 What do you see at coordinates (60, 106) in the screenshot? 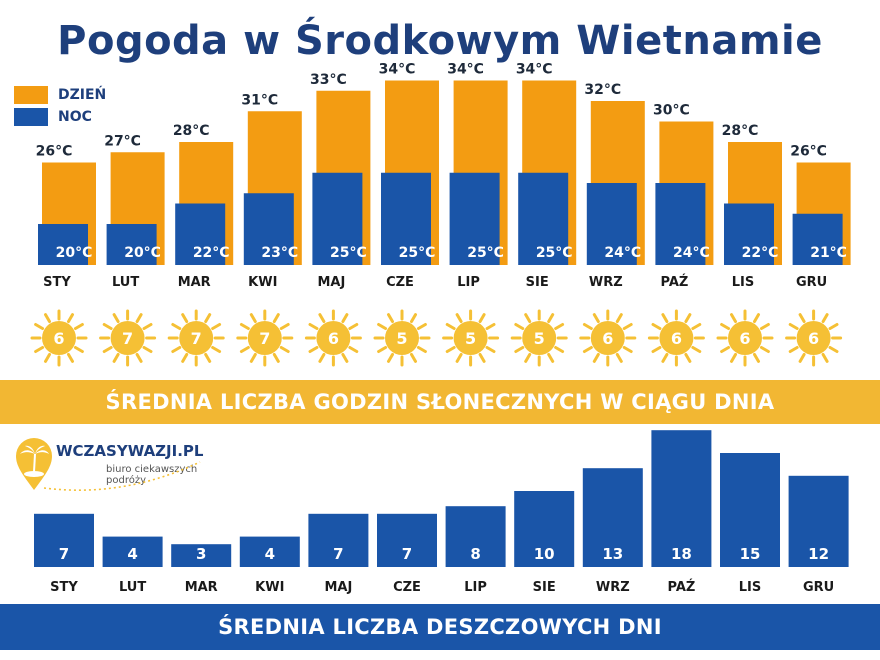
I see `legend: DZIEŃ NOC` at bounding box center [60, 106].